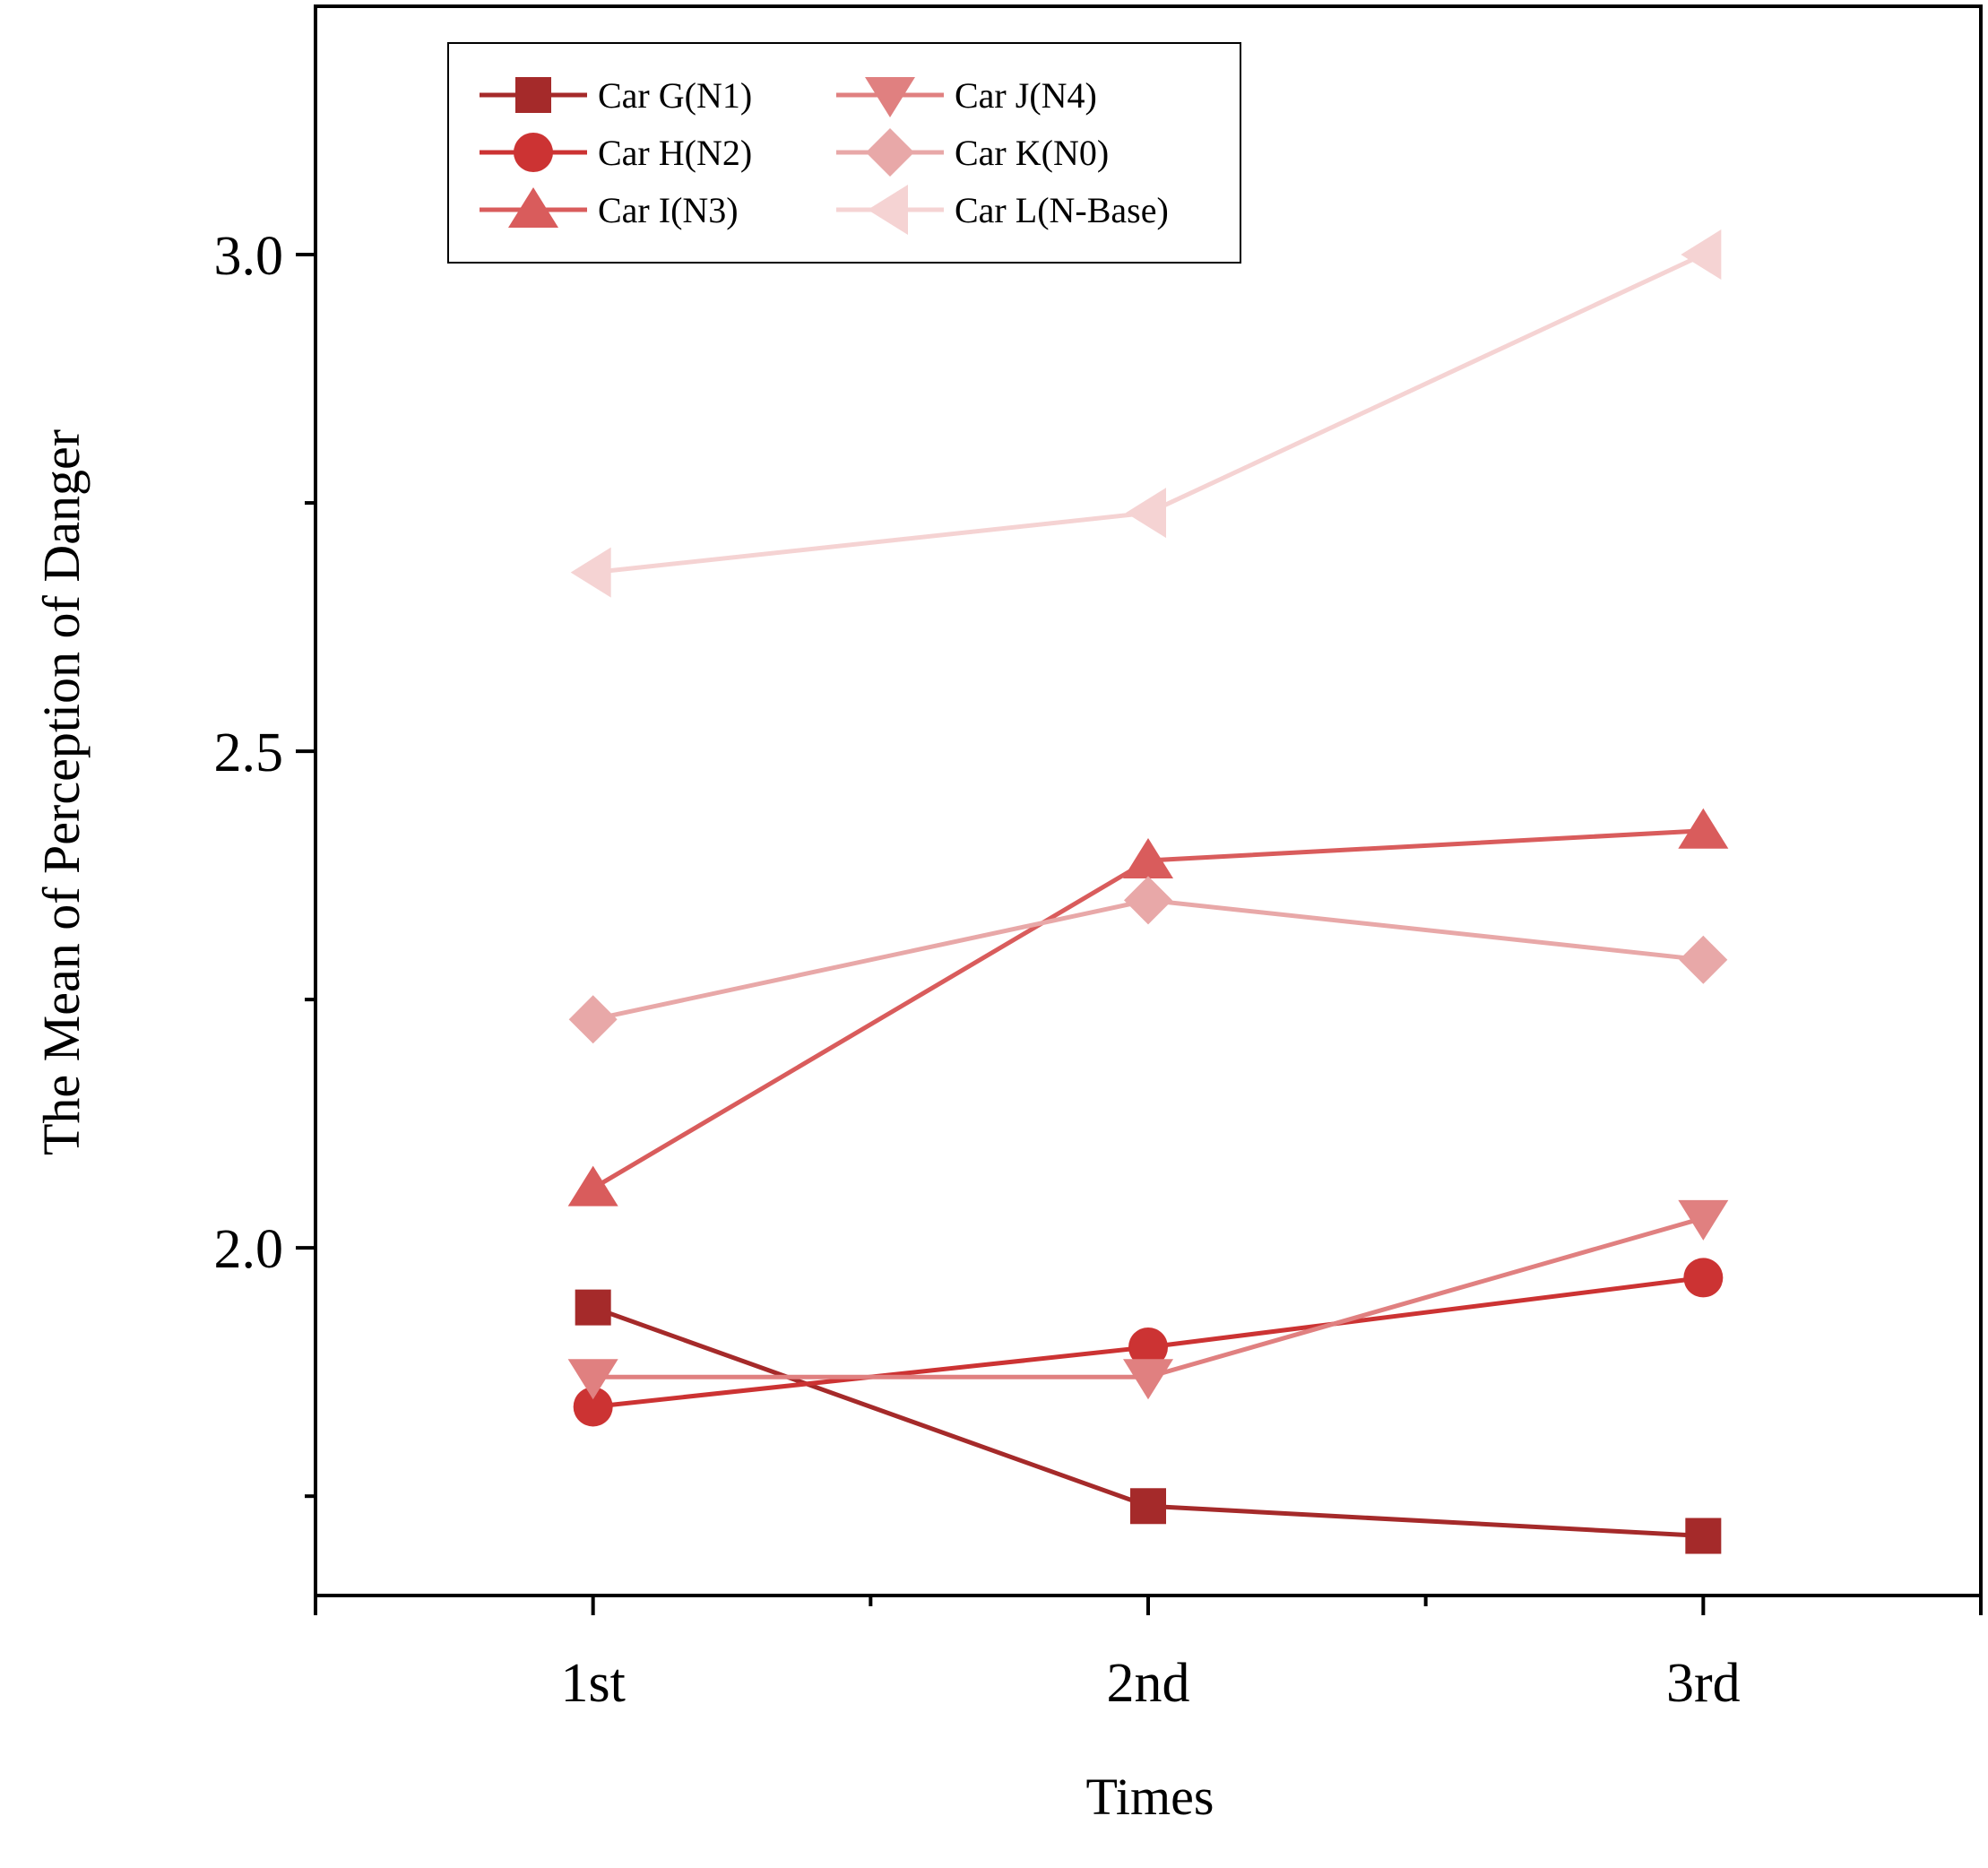 The height and width of the screenshot is (1868, 1988). I want to click on y-tick-label: 2.0, so click(249, 1249).